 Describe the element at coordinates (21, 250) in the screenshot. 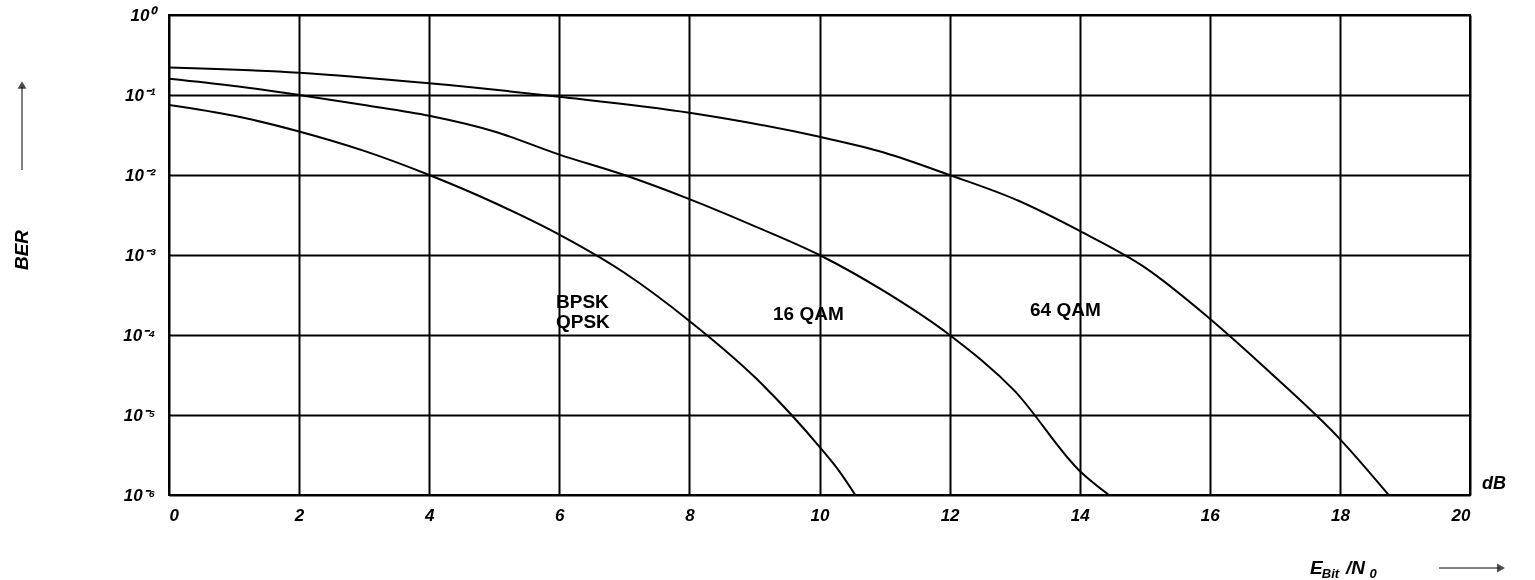

I see `y-axis-title: BER` at that location.